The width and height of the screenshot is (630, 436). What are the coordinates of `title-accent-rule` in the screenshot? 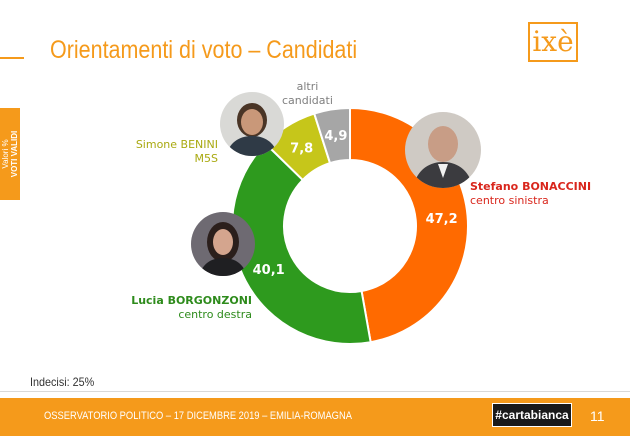 It's located at (12, 58).